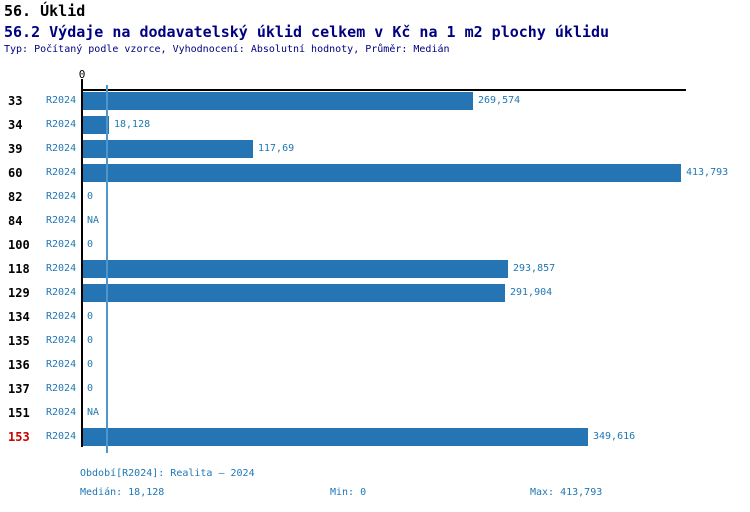 The image size is (750, 512). I want to click on row-id-label: 135, so click(19, 341).